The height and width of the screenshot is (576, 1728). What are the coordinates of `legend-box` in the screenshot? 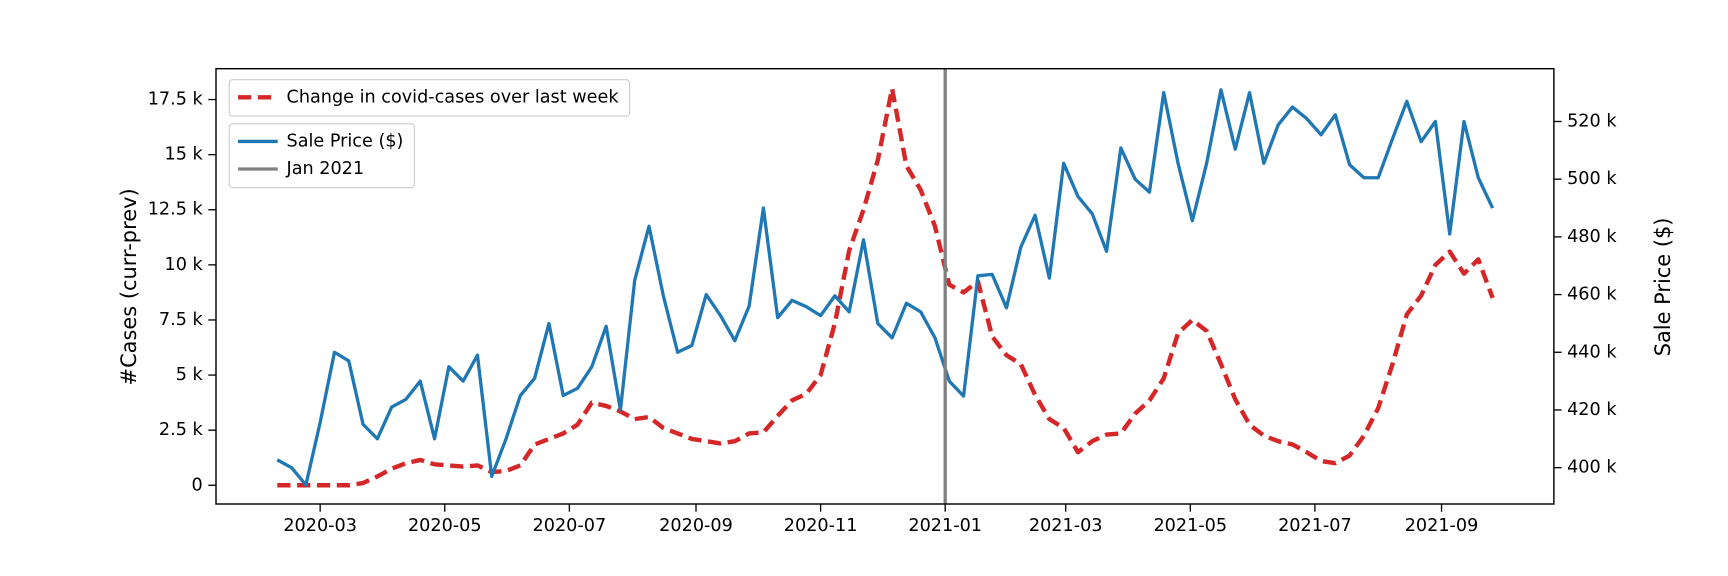 It's located at (429, 98).